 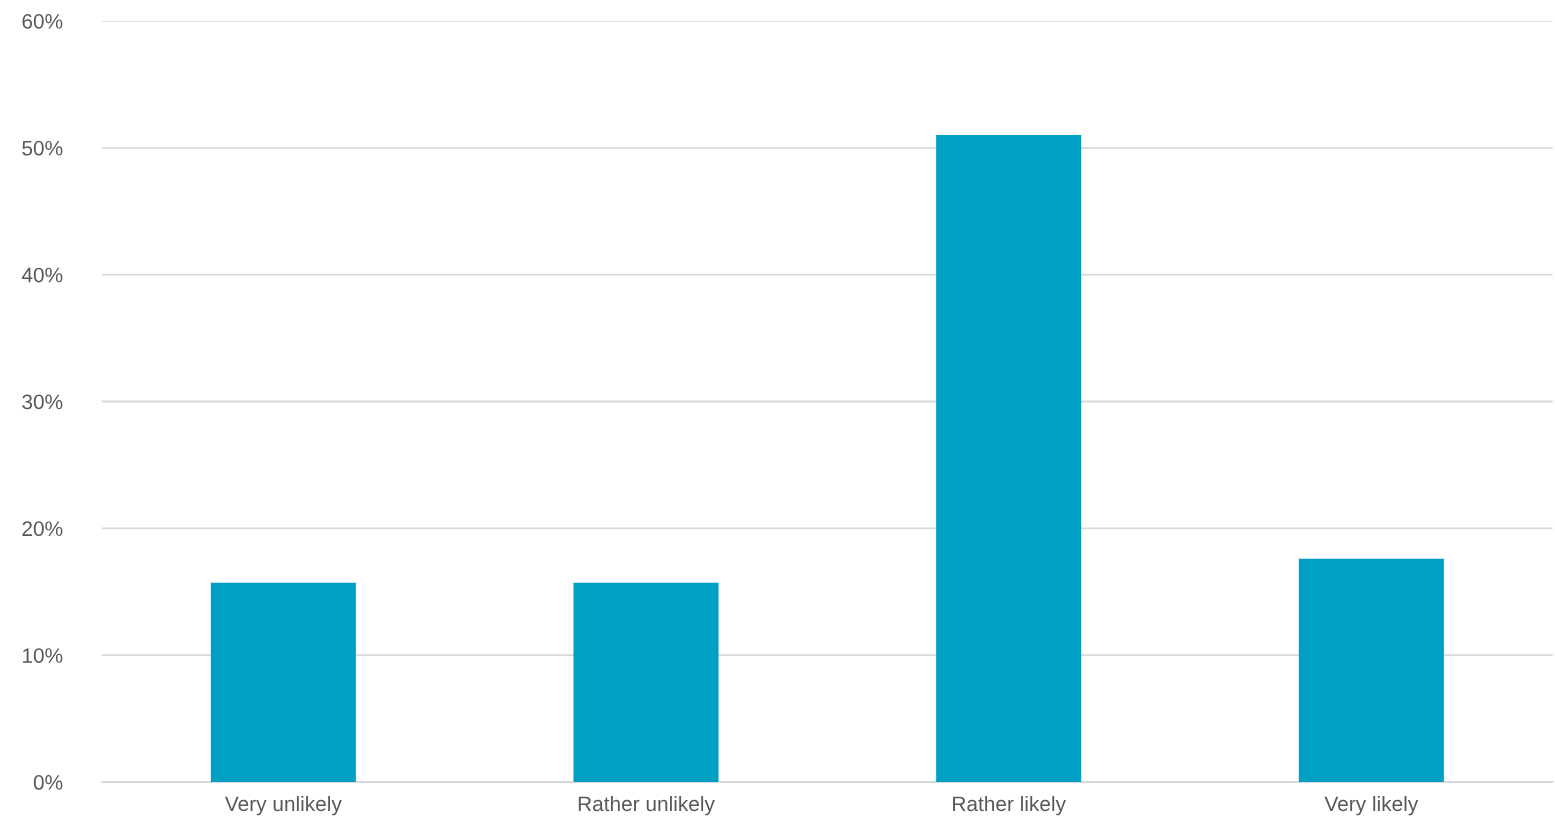 What do you see at coordinates (42, 529) in the screenshot?
I see `y-tick-label: 20%` at bounding box center [42, 529].